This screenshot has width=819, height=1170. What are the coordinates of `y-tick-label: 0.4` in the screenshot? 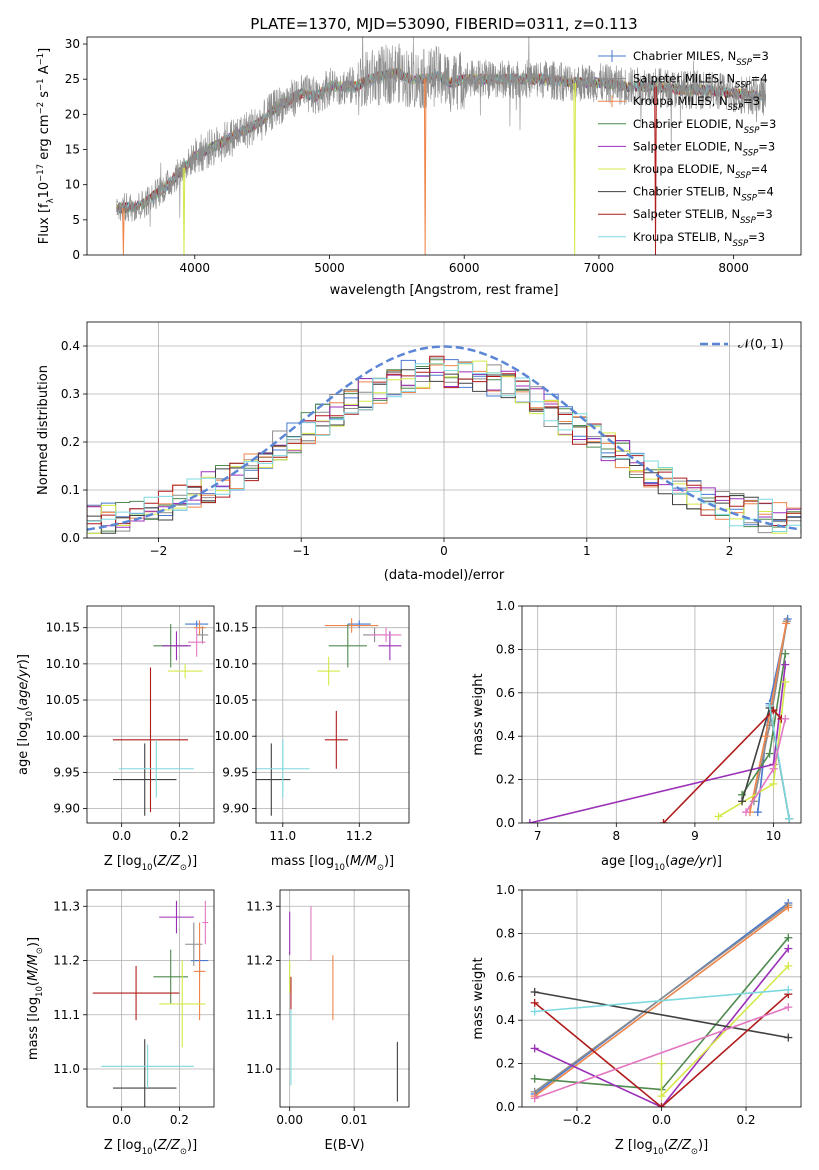 It's located at (505, 736).